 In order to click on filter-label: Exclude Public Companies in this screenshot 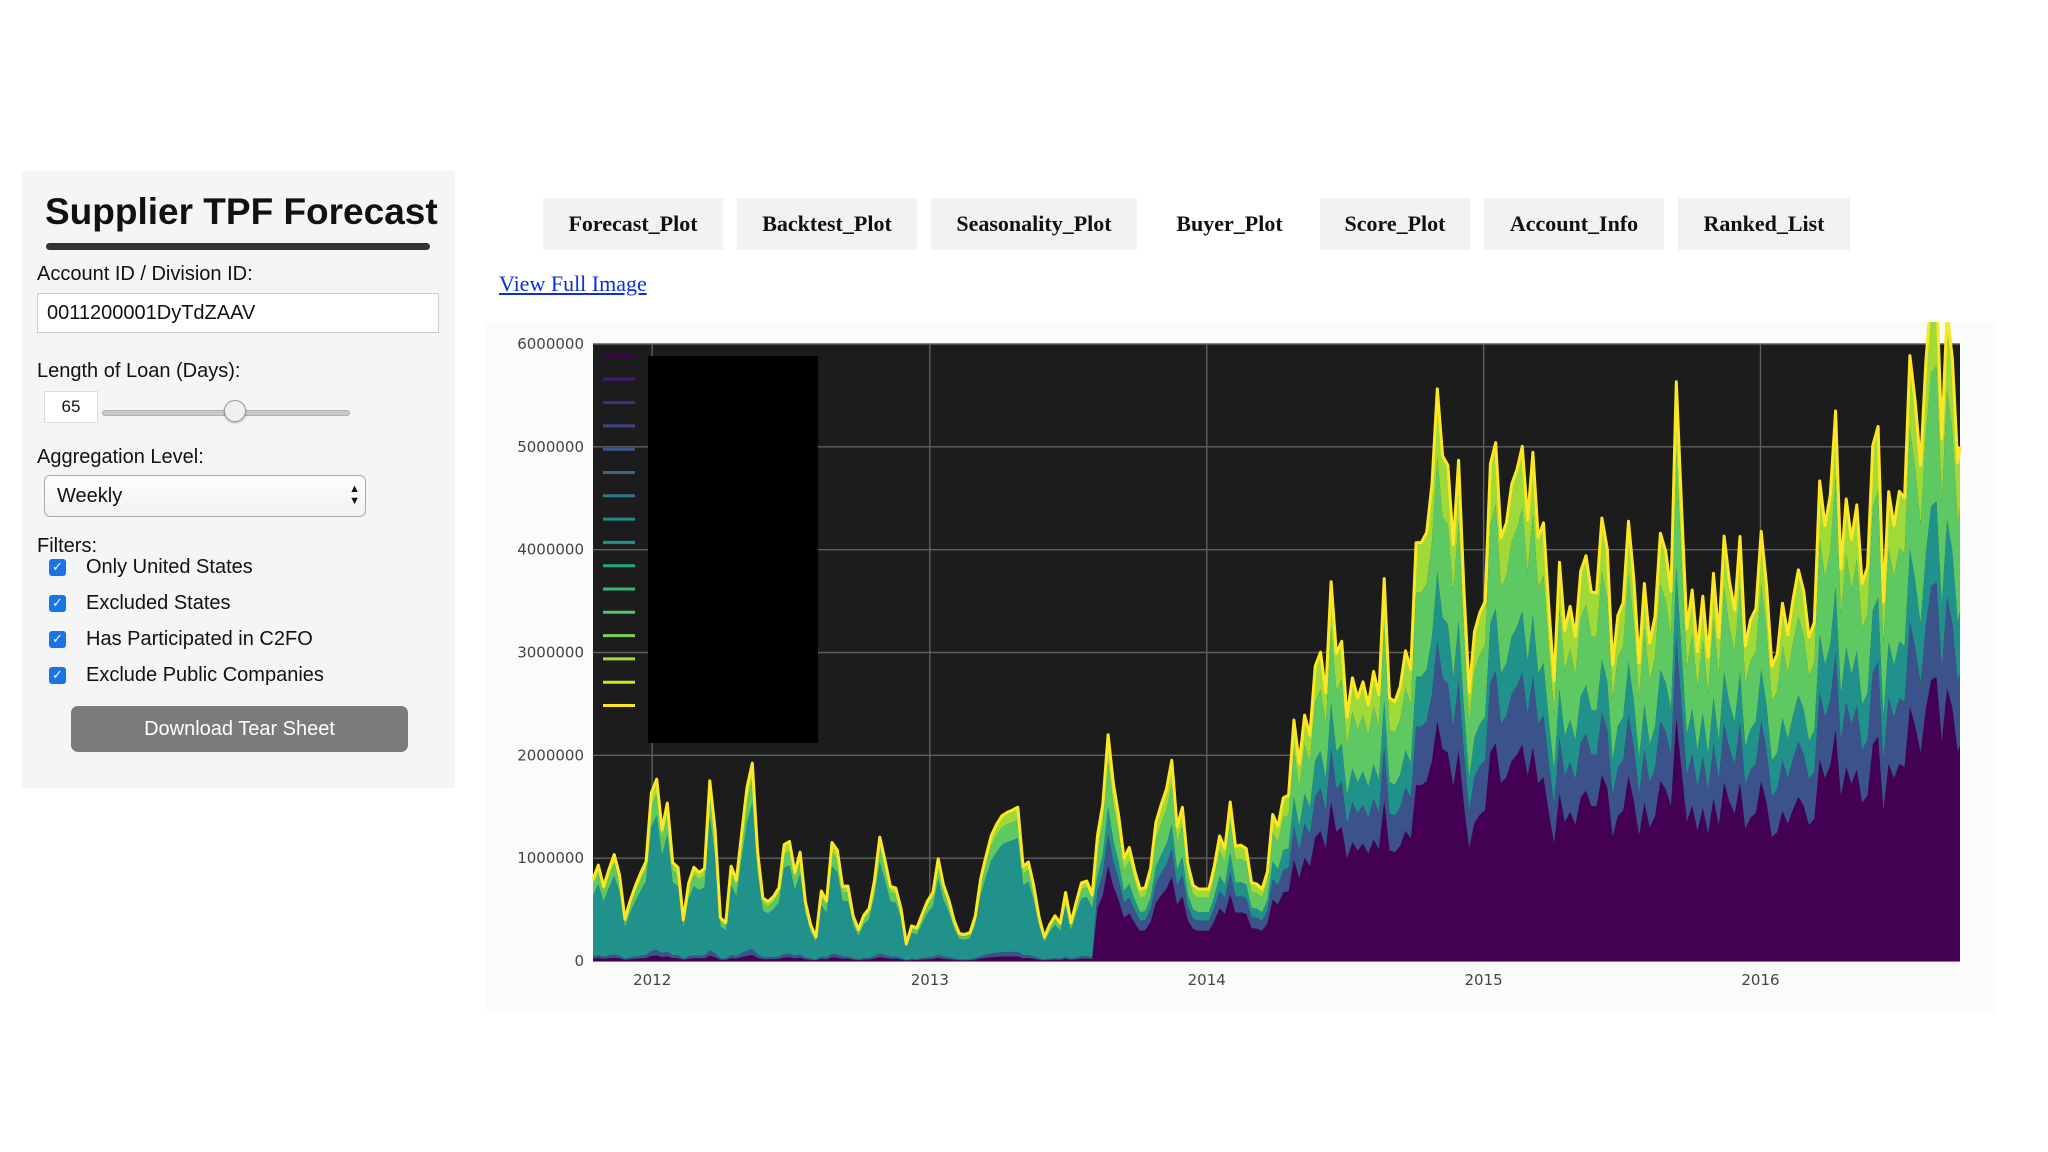, I will do `click(205, 675)`.